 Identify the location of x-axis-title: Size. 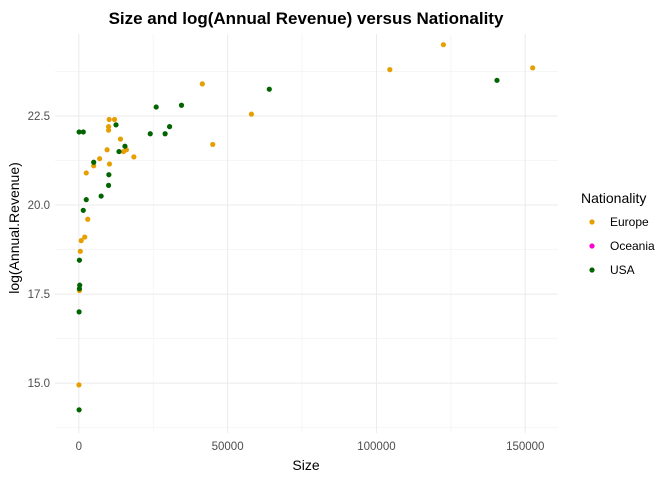
(305, 465).